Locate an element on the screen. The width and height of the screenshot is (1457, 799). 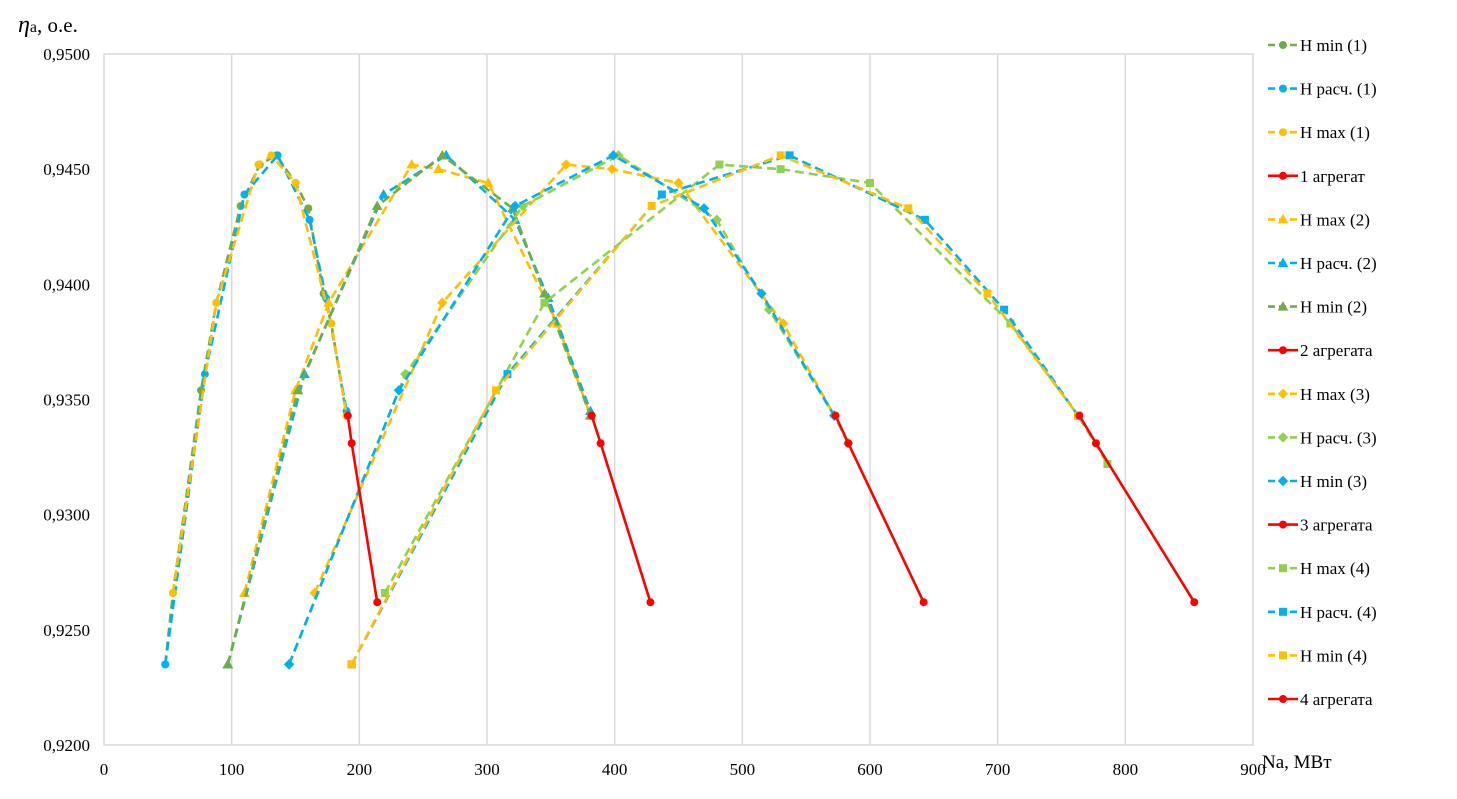
legend-item: H расч. (1) is located at coordinates (1322, 89).